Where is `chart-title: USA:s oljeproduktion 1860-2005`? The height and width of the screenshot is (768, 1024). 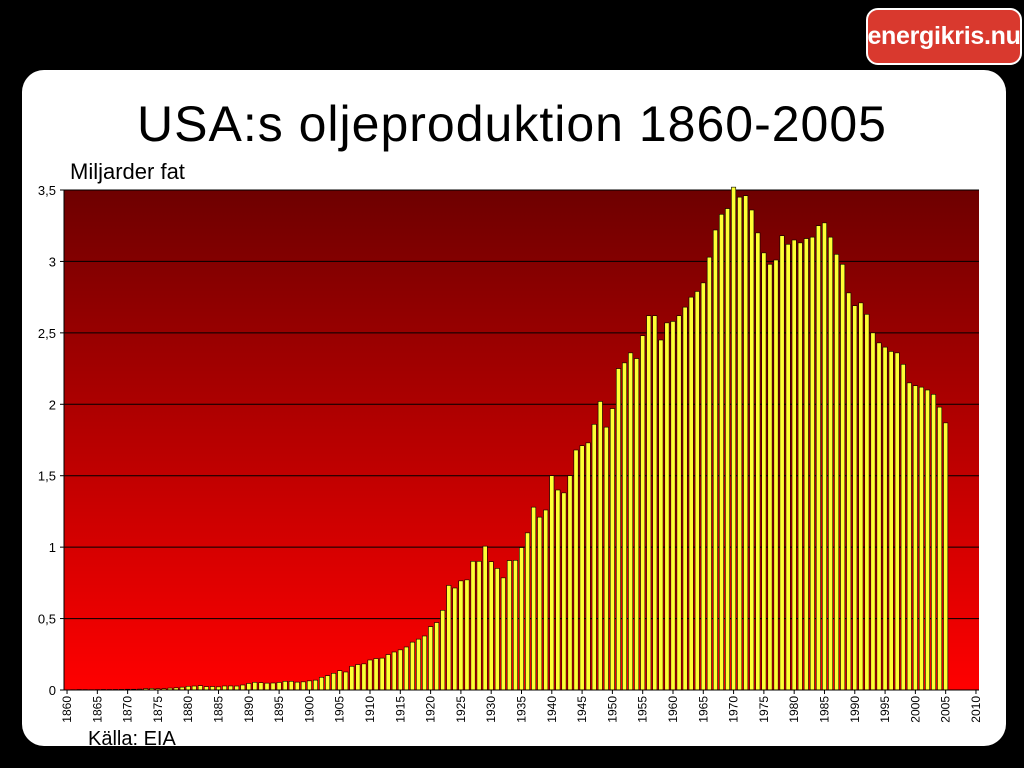
chart-title: USA:s oljeproduktion 1860-2005 is located at coordinates (512, 124).